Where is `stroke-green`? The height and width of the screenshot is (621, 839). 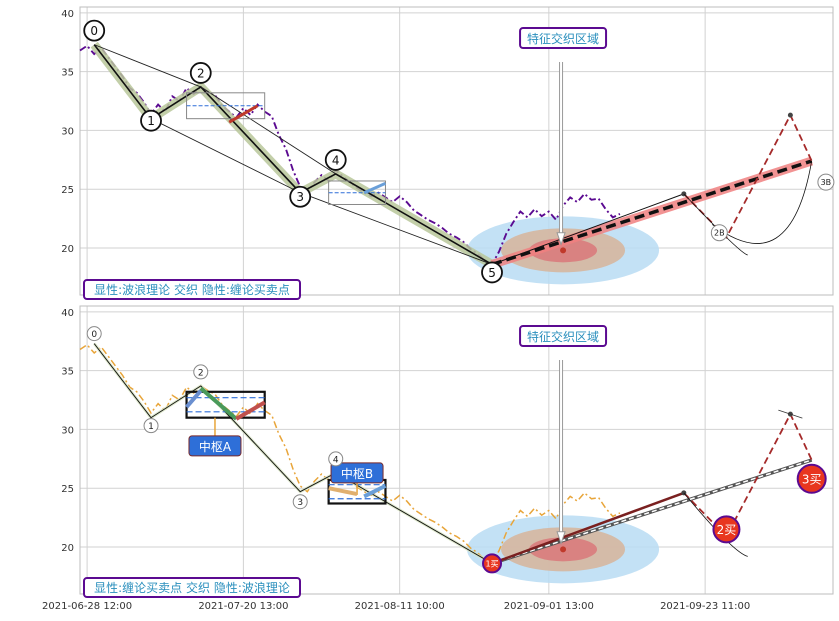 stroke-green is located at coordinates (218, 403).